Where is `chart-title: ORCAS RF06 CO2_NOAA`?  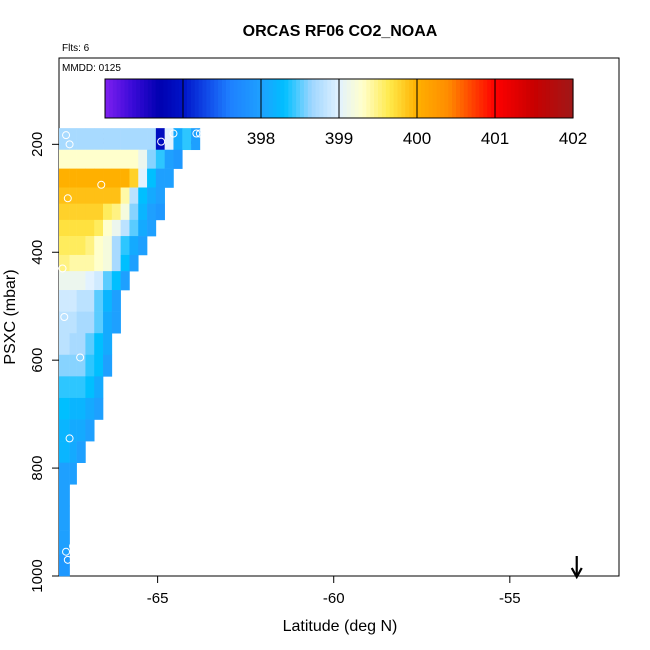
chart-title: ORCAS RF06 CO2_NOAA is located at coordinates (340, 31).